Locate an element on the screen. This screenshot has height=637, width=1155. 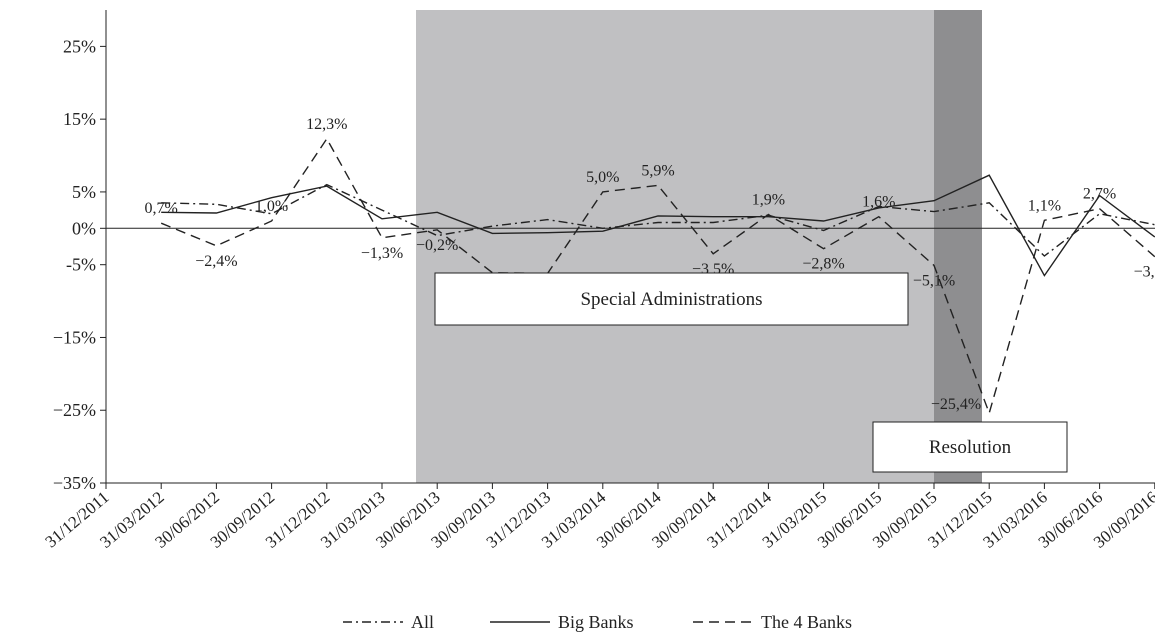
data-label: 5,0% is located at coordinates (602, 177).